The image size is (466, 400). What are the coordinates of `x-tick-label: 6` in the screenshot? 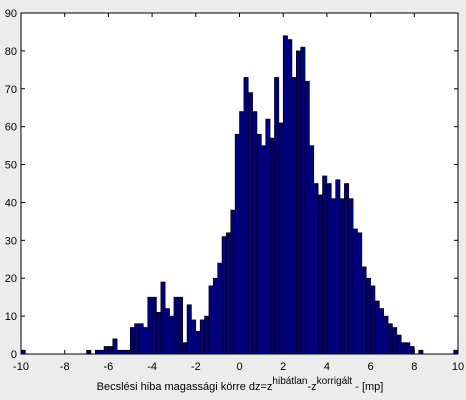 It's located at (371, 367).